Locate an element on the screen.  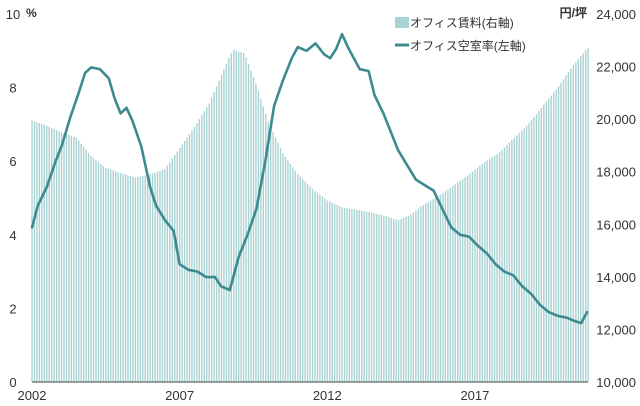
left-axis-tick-label: 10 is located at coordinates (13, 14).